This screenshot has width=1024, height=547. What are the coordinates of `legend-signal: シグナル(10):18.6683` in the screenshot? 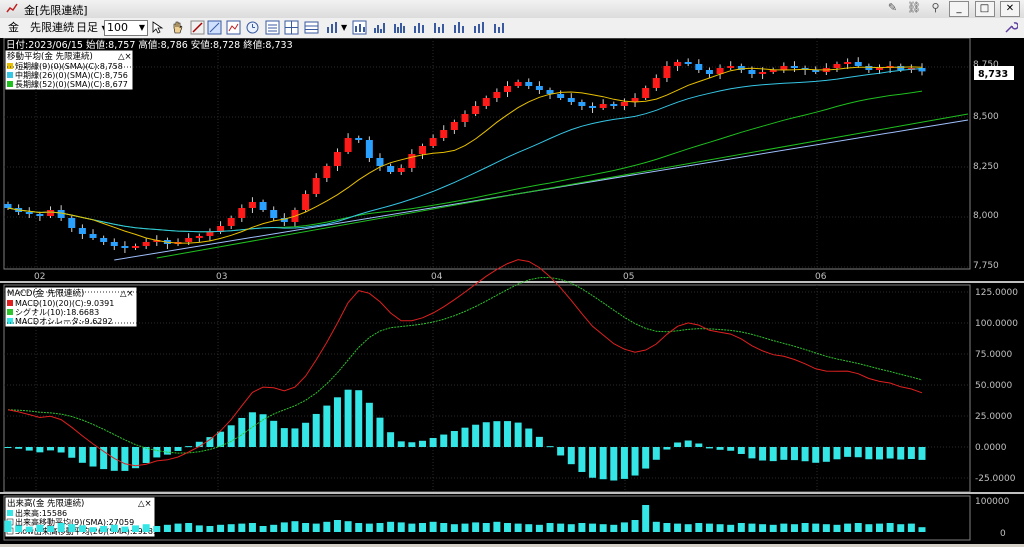 It's located at (57, 312).